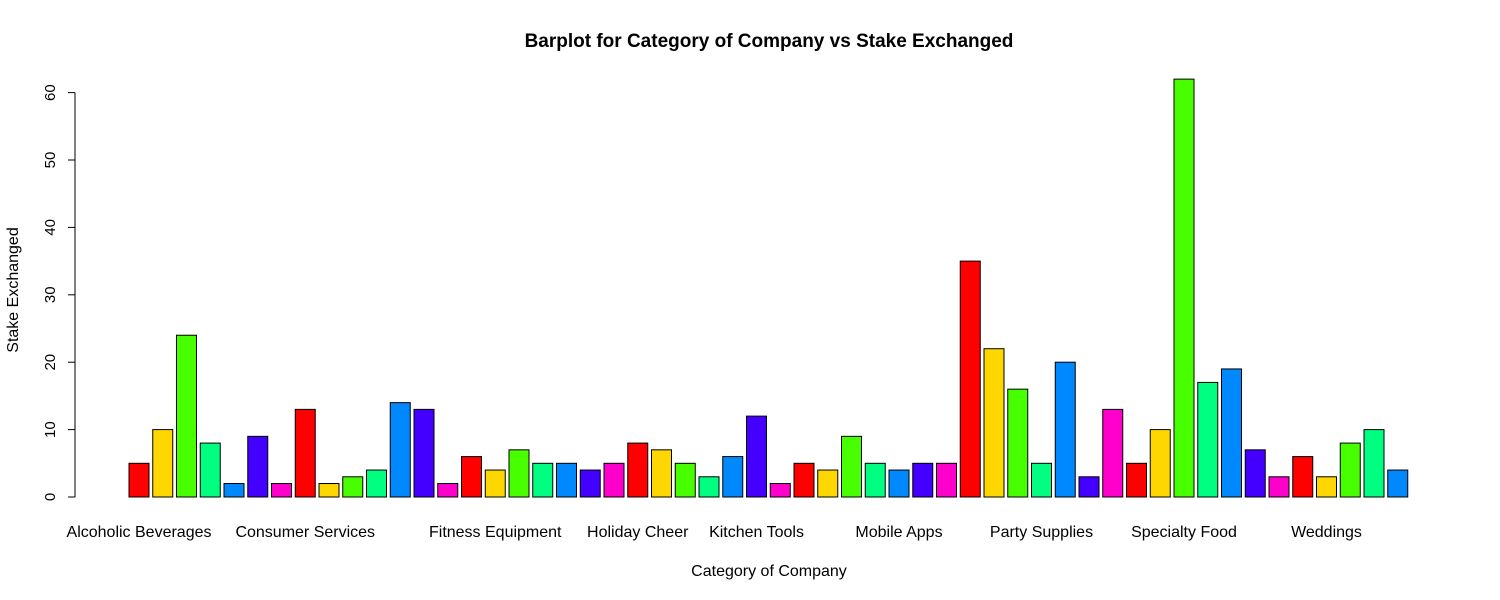 The width and height of the screenshot is (1500, 600). I want to click on y-tick-label: 10, so click(50, 429).